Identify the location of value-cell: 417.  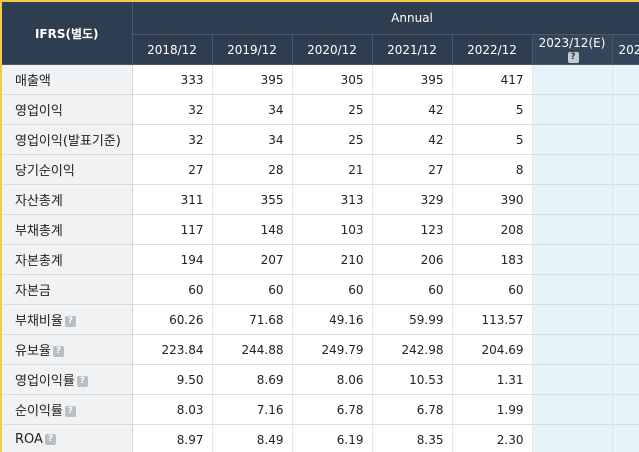
(492, 79).